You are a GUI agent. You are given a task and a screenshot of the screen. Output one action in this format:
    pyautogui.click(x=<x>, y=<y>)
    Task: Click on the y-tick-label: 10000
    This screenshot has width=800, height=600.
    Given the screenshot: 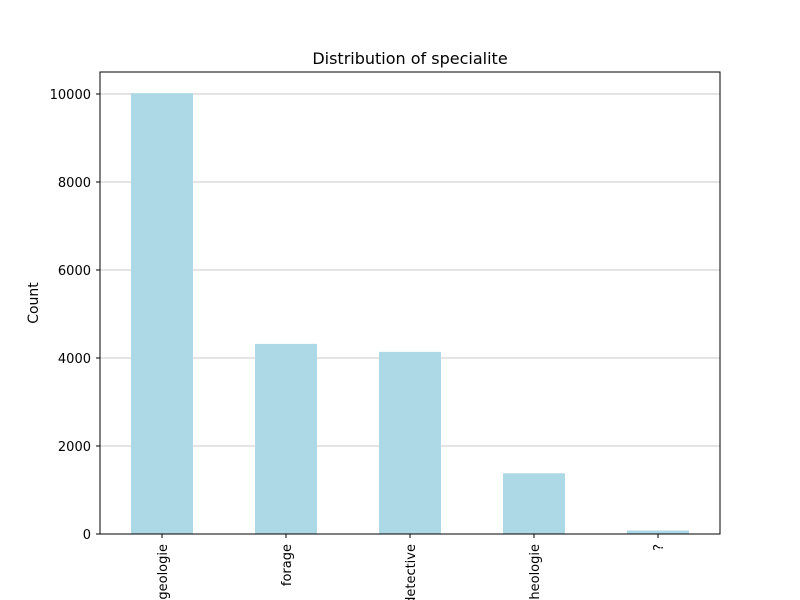 What is the action you would take?
    pyautogui.click(x=70, y=95)
    